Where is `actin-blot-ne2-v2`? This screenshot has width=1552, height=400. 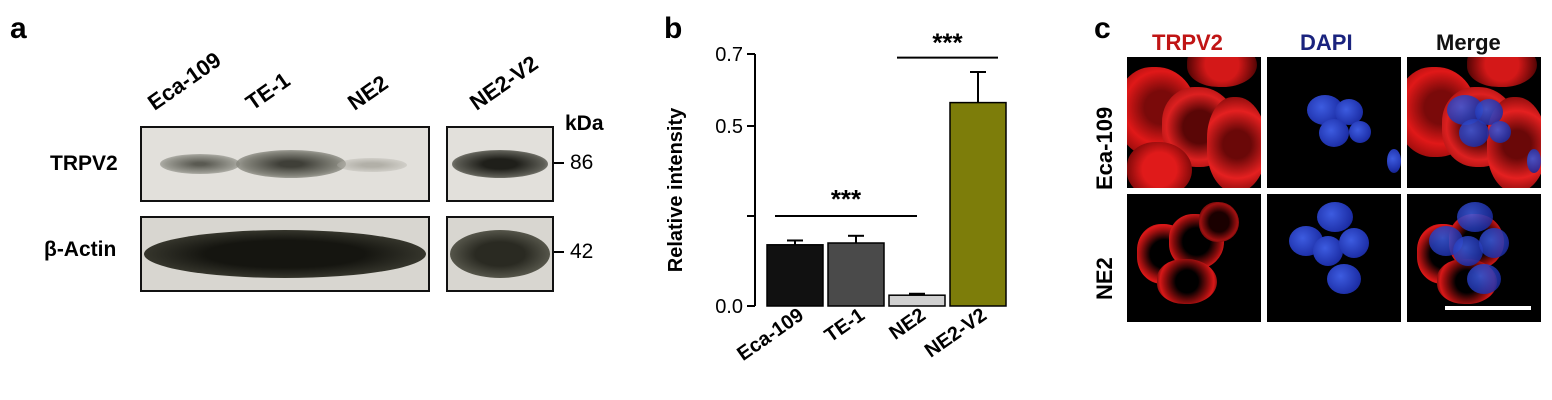 actin-blot-ne2-v2 is located at coordinates (500, 254).